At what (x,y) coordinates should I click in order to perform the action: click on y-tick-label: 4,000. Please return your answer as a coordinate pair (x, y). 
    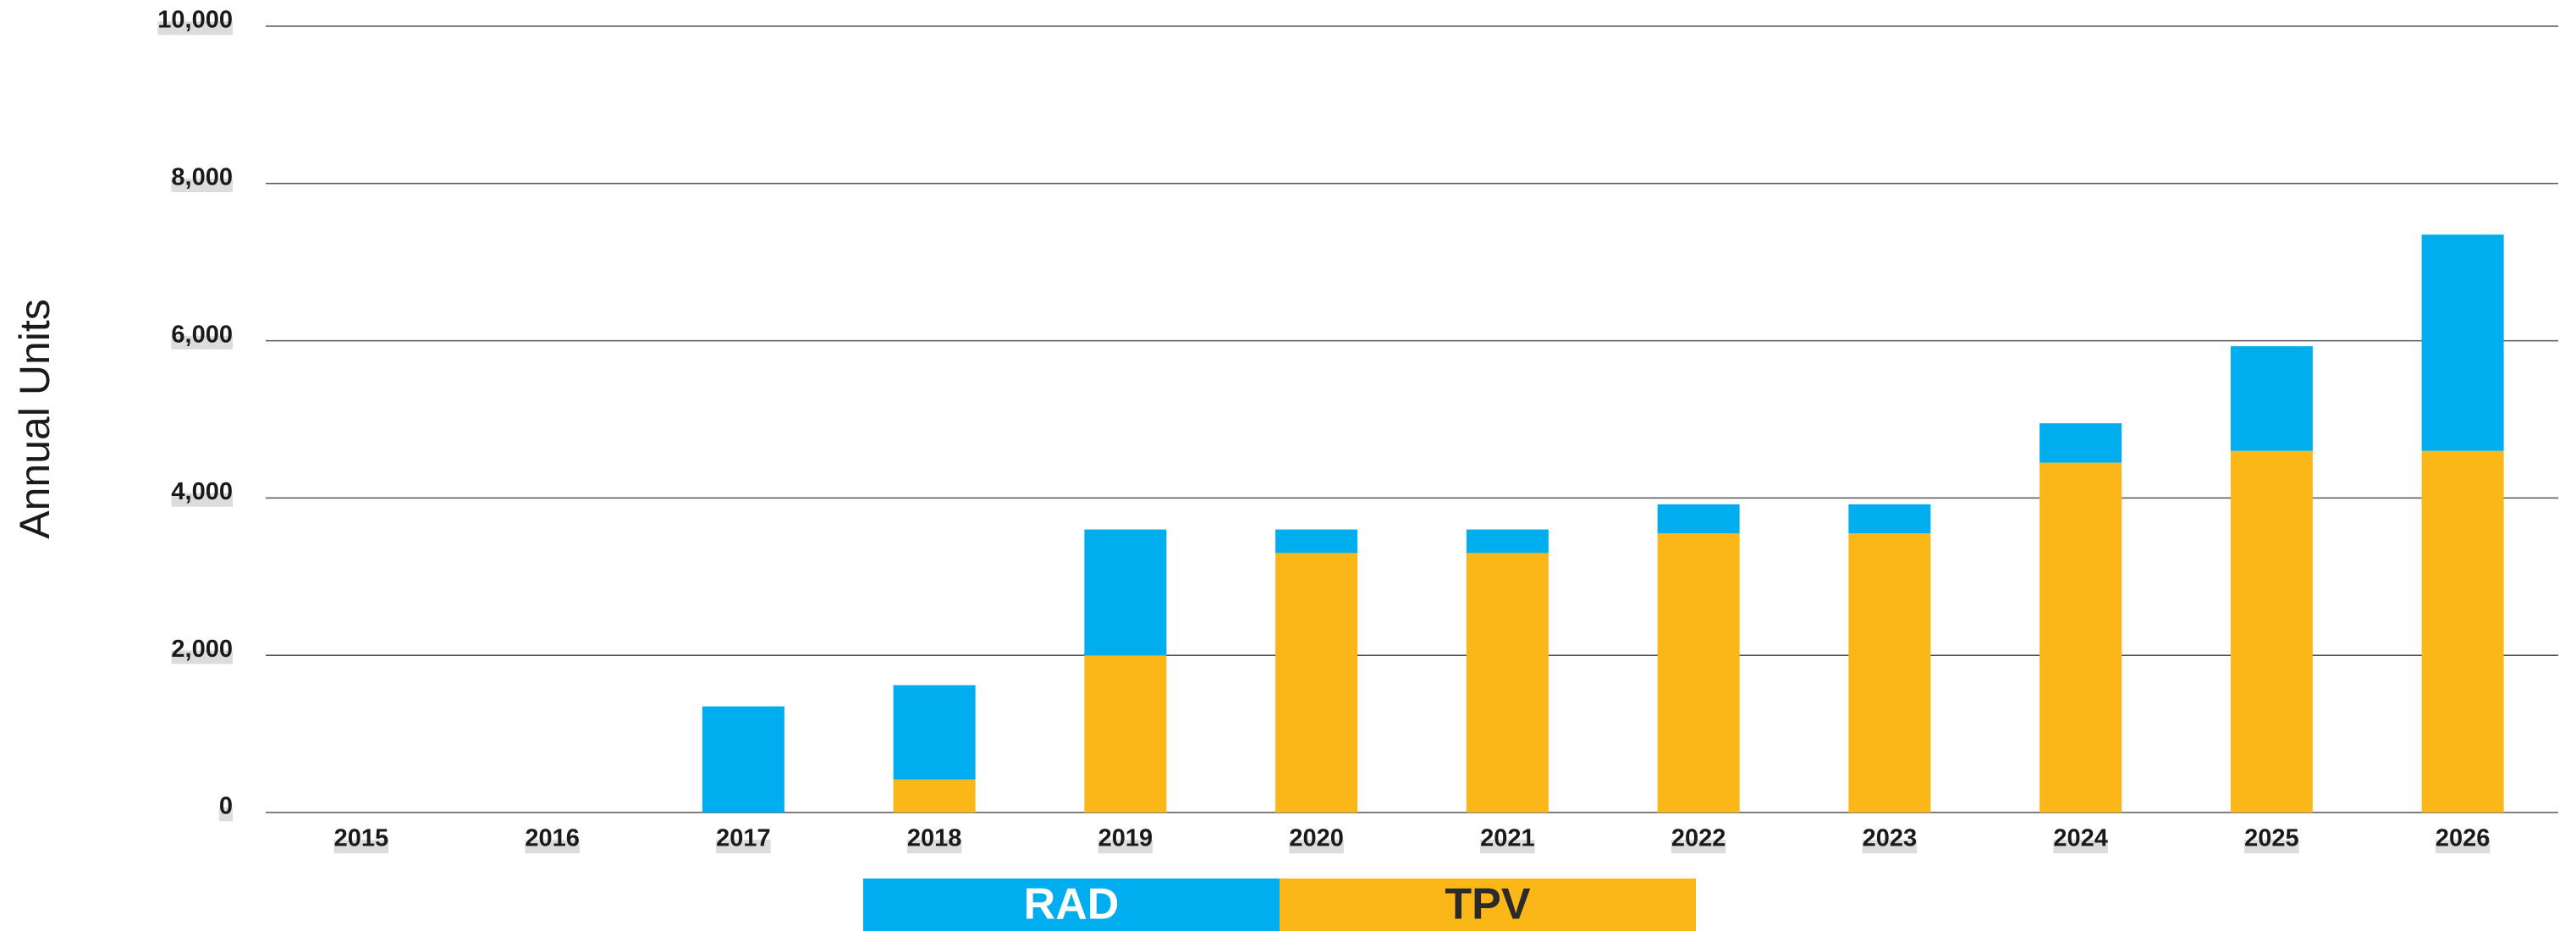
    Looking at the image, I should click on (202, 491).